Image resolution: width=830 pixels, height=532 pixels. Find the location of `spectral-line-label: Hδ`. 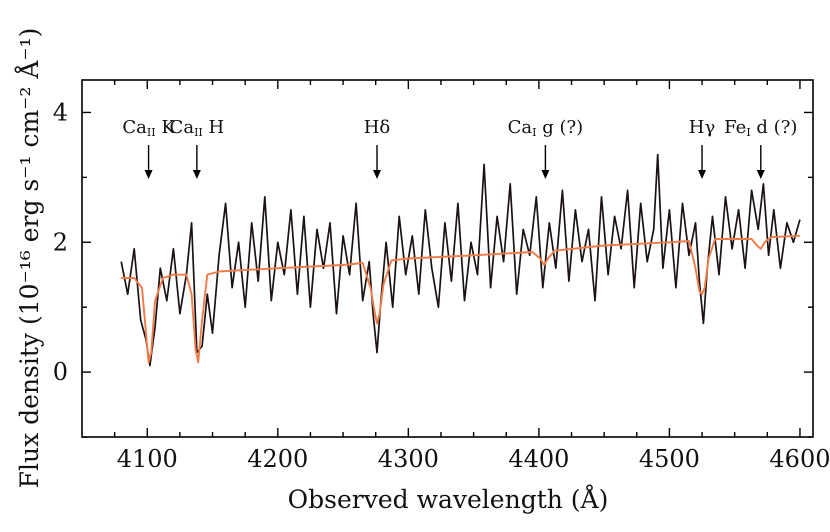

spectral-line-label: Hδ is located at coordinates (377, 127).